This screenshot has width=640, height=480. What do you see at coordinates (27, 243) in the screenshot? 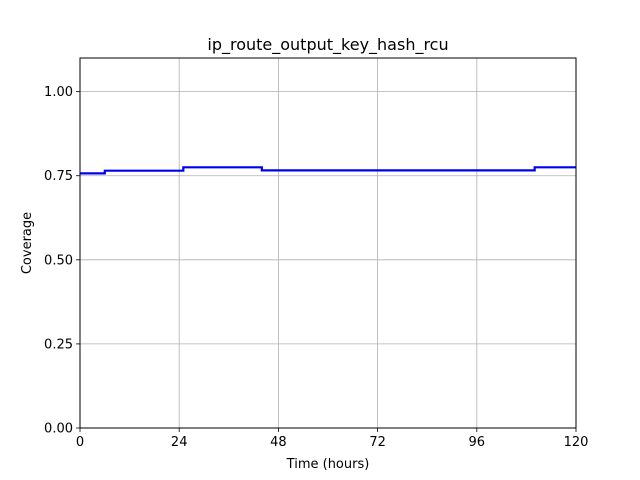
I see `y-axis-label: Coverage` at bounding box center [27, 243].